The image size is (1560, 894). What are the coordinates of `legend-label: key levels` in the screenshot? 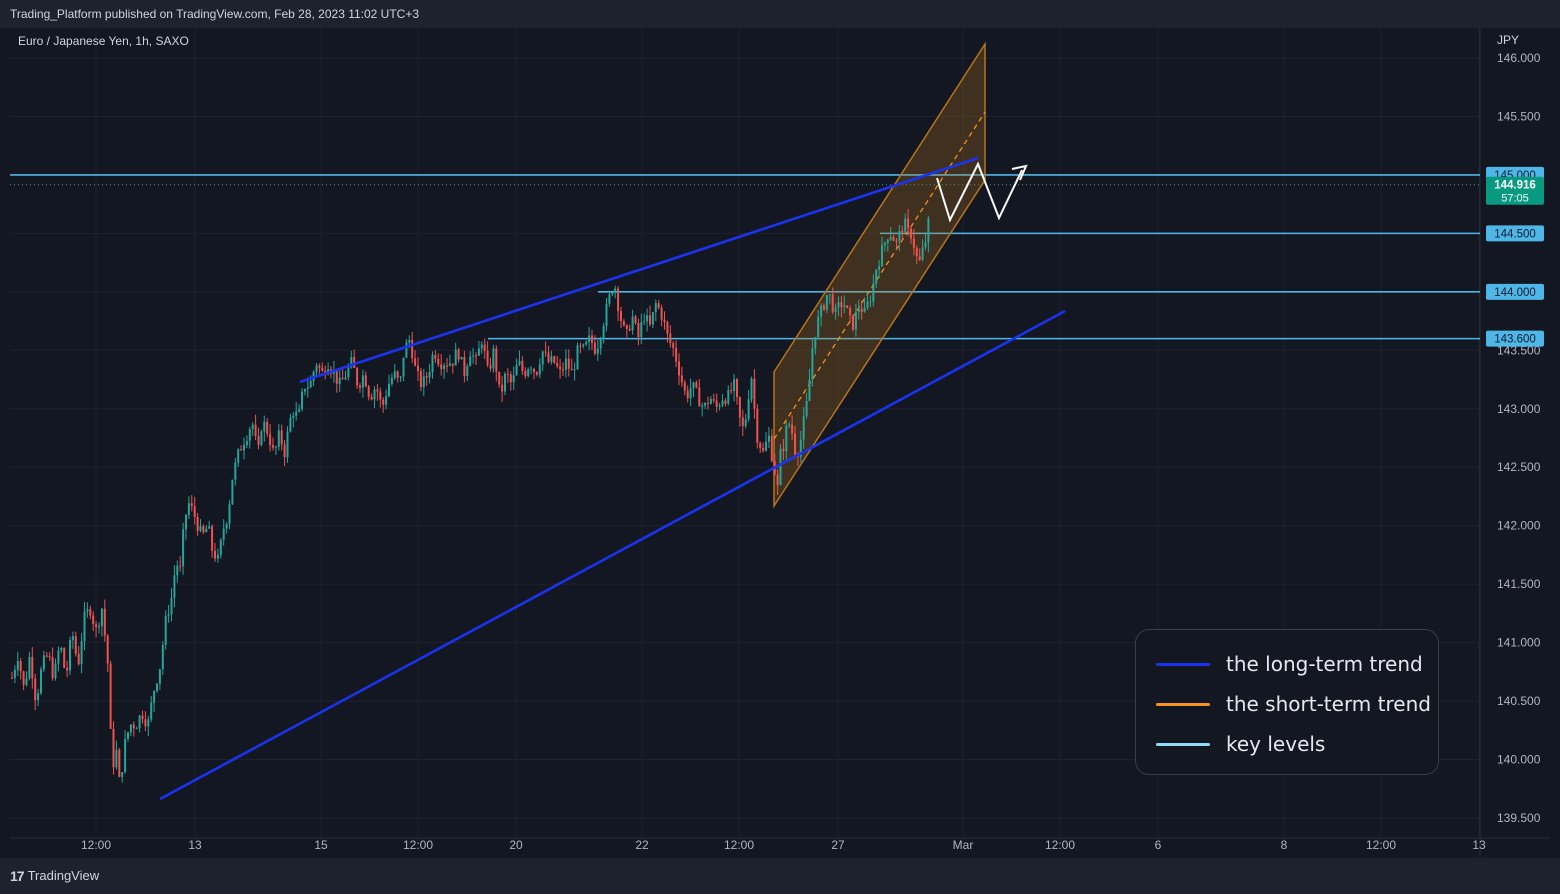 It's located at (1276, 744).